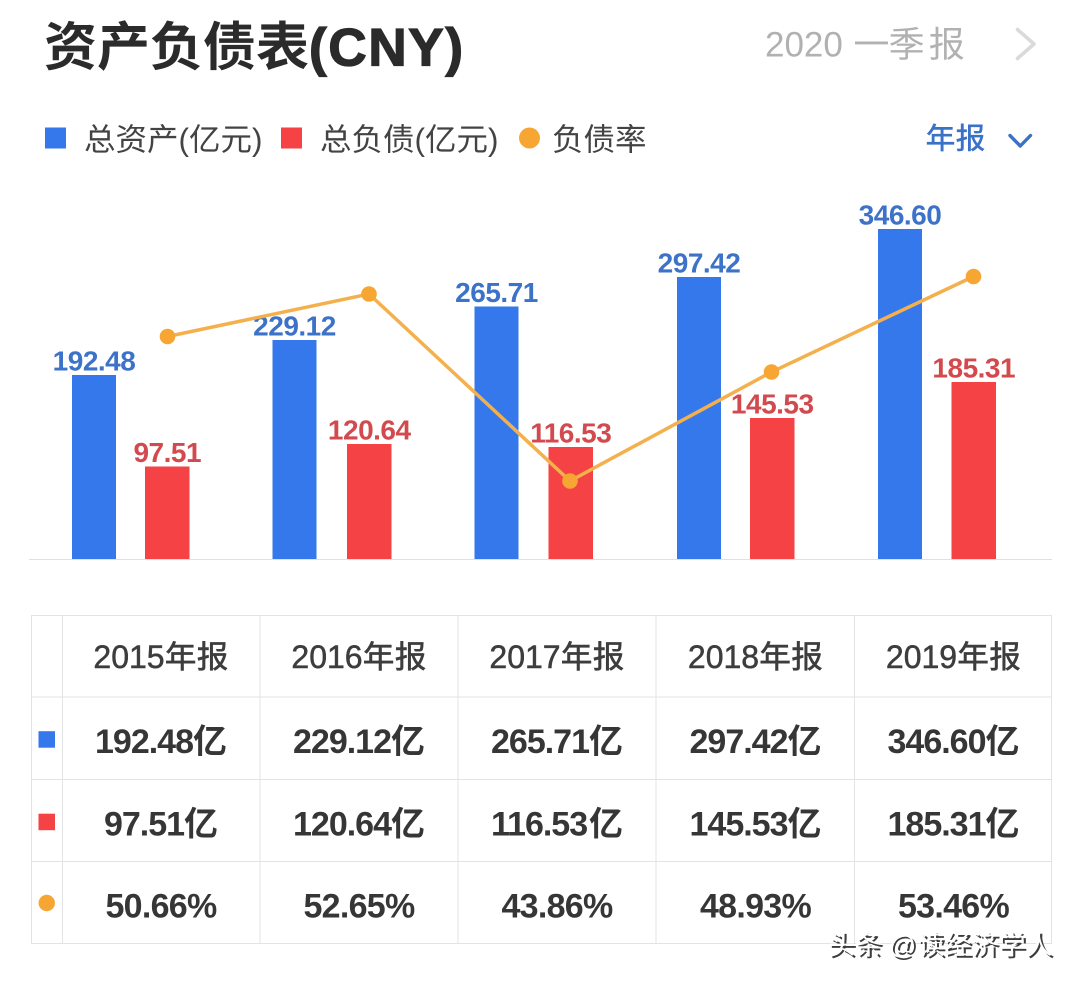 The image size is (1080, 983). Describe the element at coordinates (342, 742) in the screenshot. I see `svg-text: 229.12` at that location.